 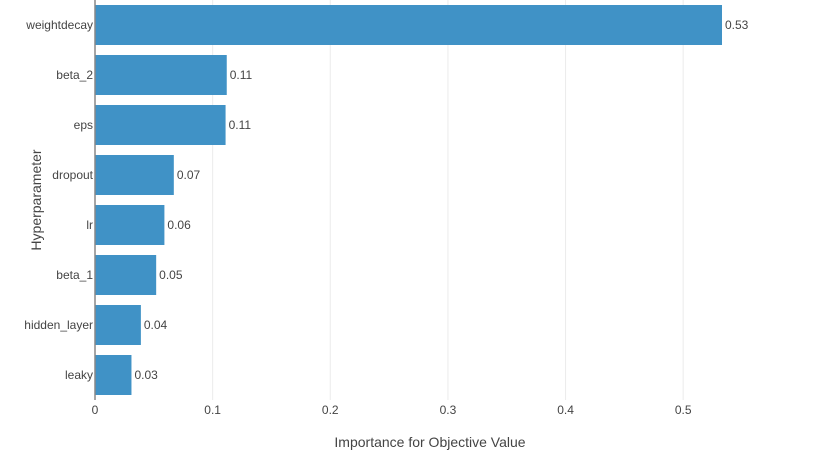 What do you see at coordinates (737, 25) in the screenshot?
I see `bar-value-label: 0.53` at bounding box center [737, 25].